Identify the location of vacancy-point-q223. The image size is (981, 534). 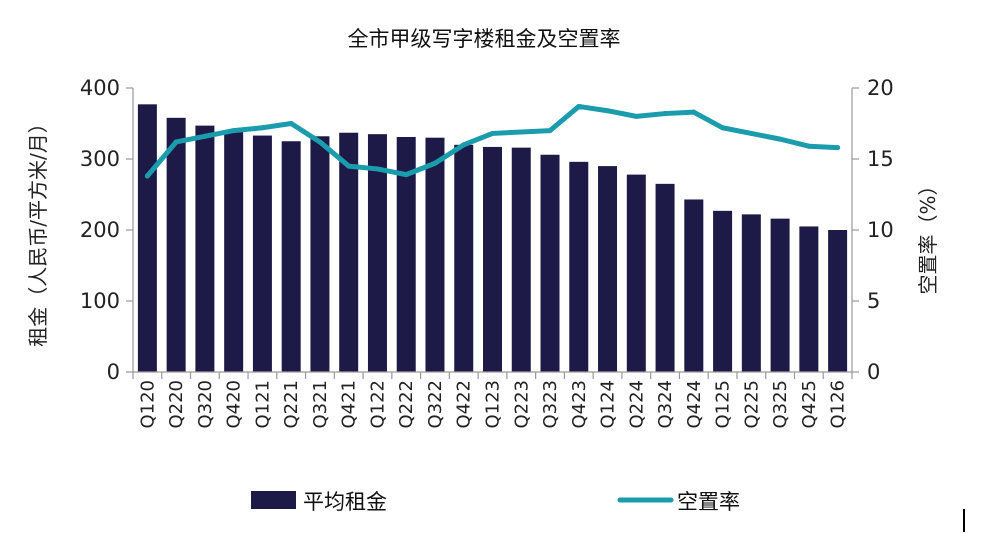
(521, 132).